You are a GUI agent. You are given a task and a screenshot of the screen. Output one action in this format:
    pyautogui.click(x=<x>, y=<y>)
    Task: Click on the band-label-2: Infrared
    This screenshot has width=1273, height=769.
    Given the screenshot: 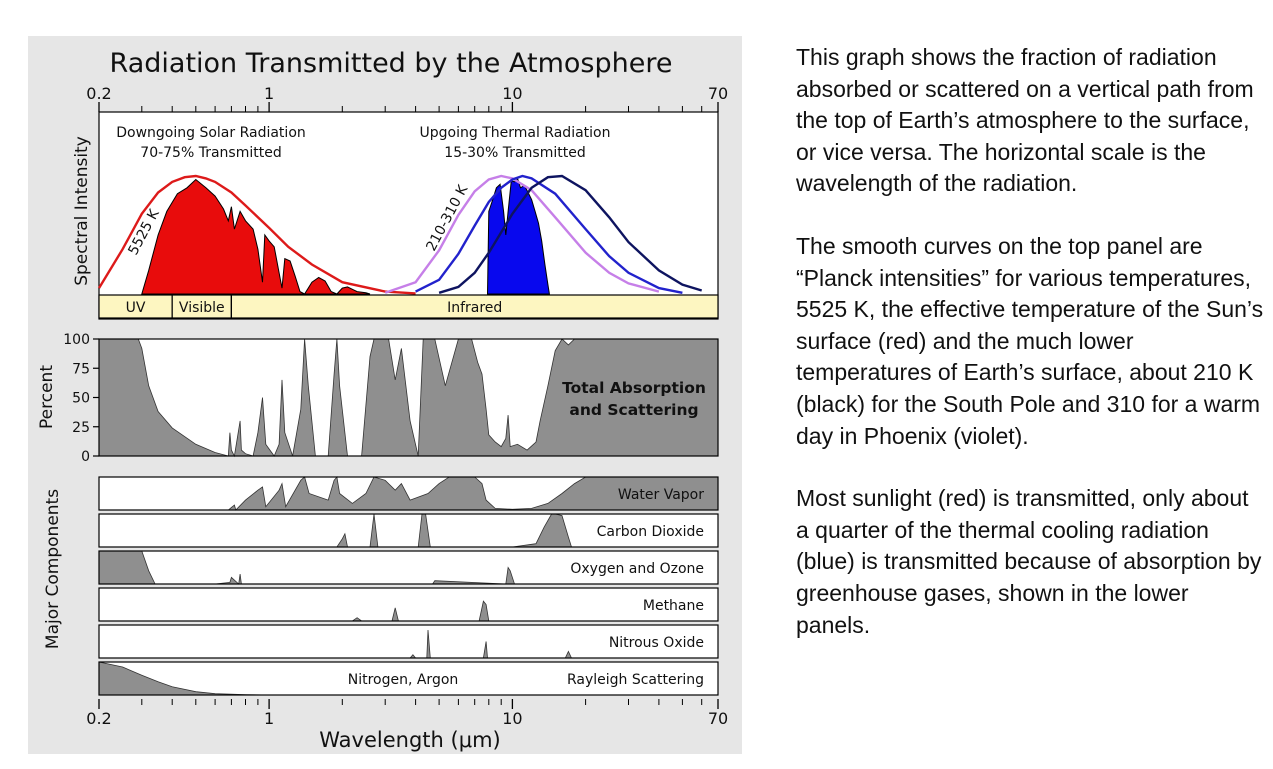 What is the action you would take?
    pyautogui.click(x=474, y=308)
    